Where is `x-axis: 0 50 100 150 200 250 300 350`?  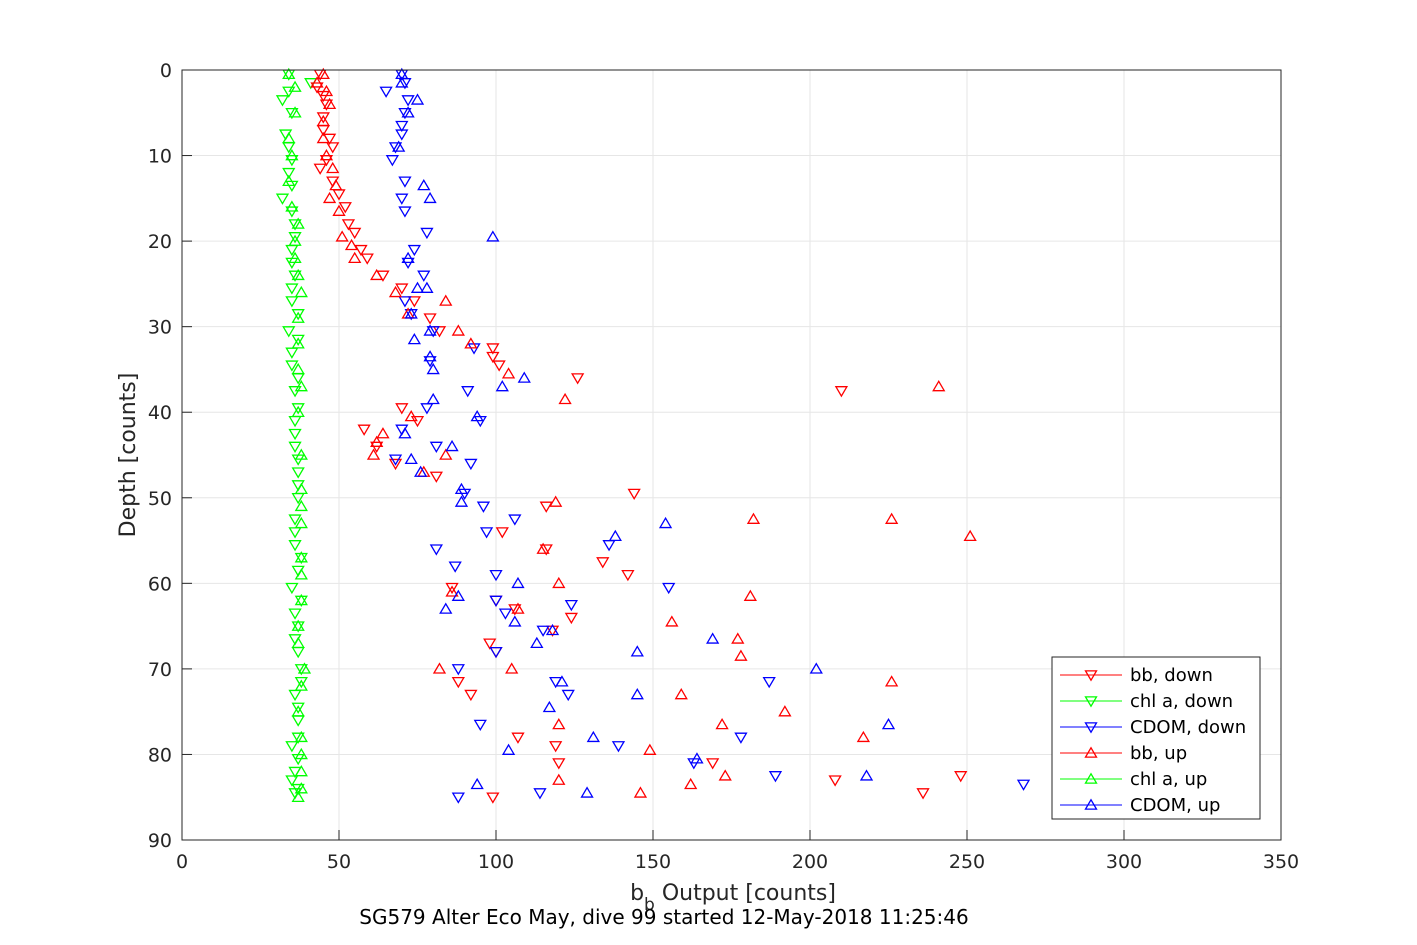 x-axis: 0 50 100 150 200 250 300 350 is located at coordinates (737, 851).